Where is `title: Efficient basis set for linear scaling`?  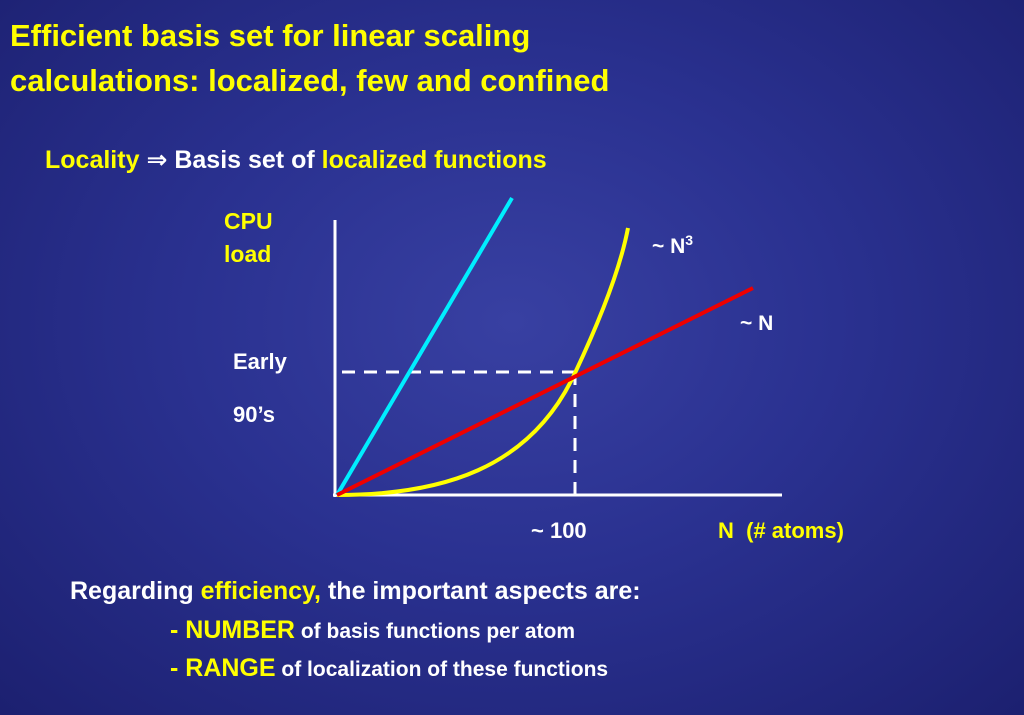 title: Efficient basis set for linear scaling is located at coordinates (270, 35).